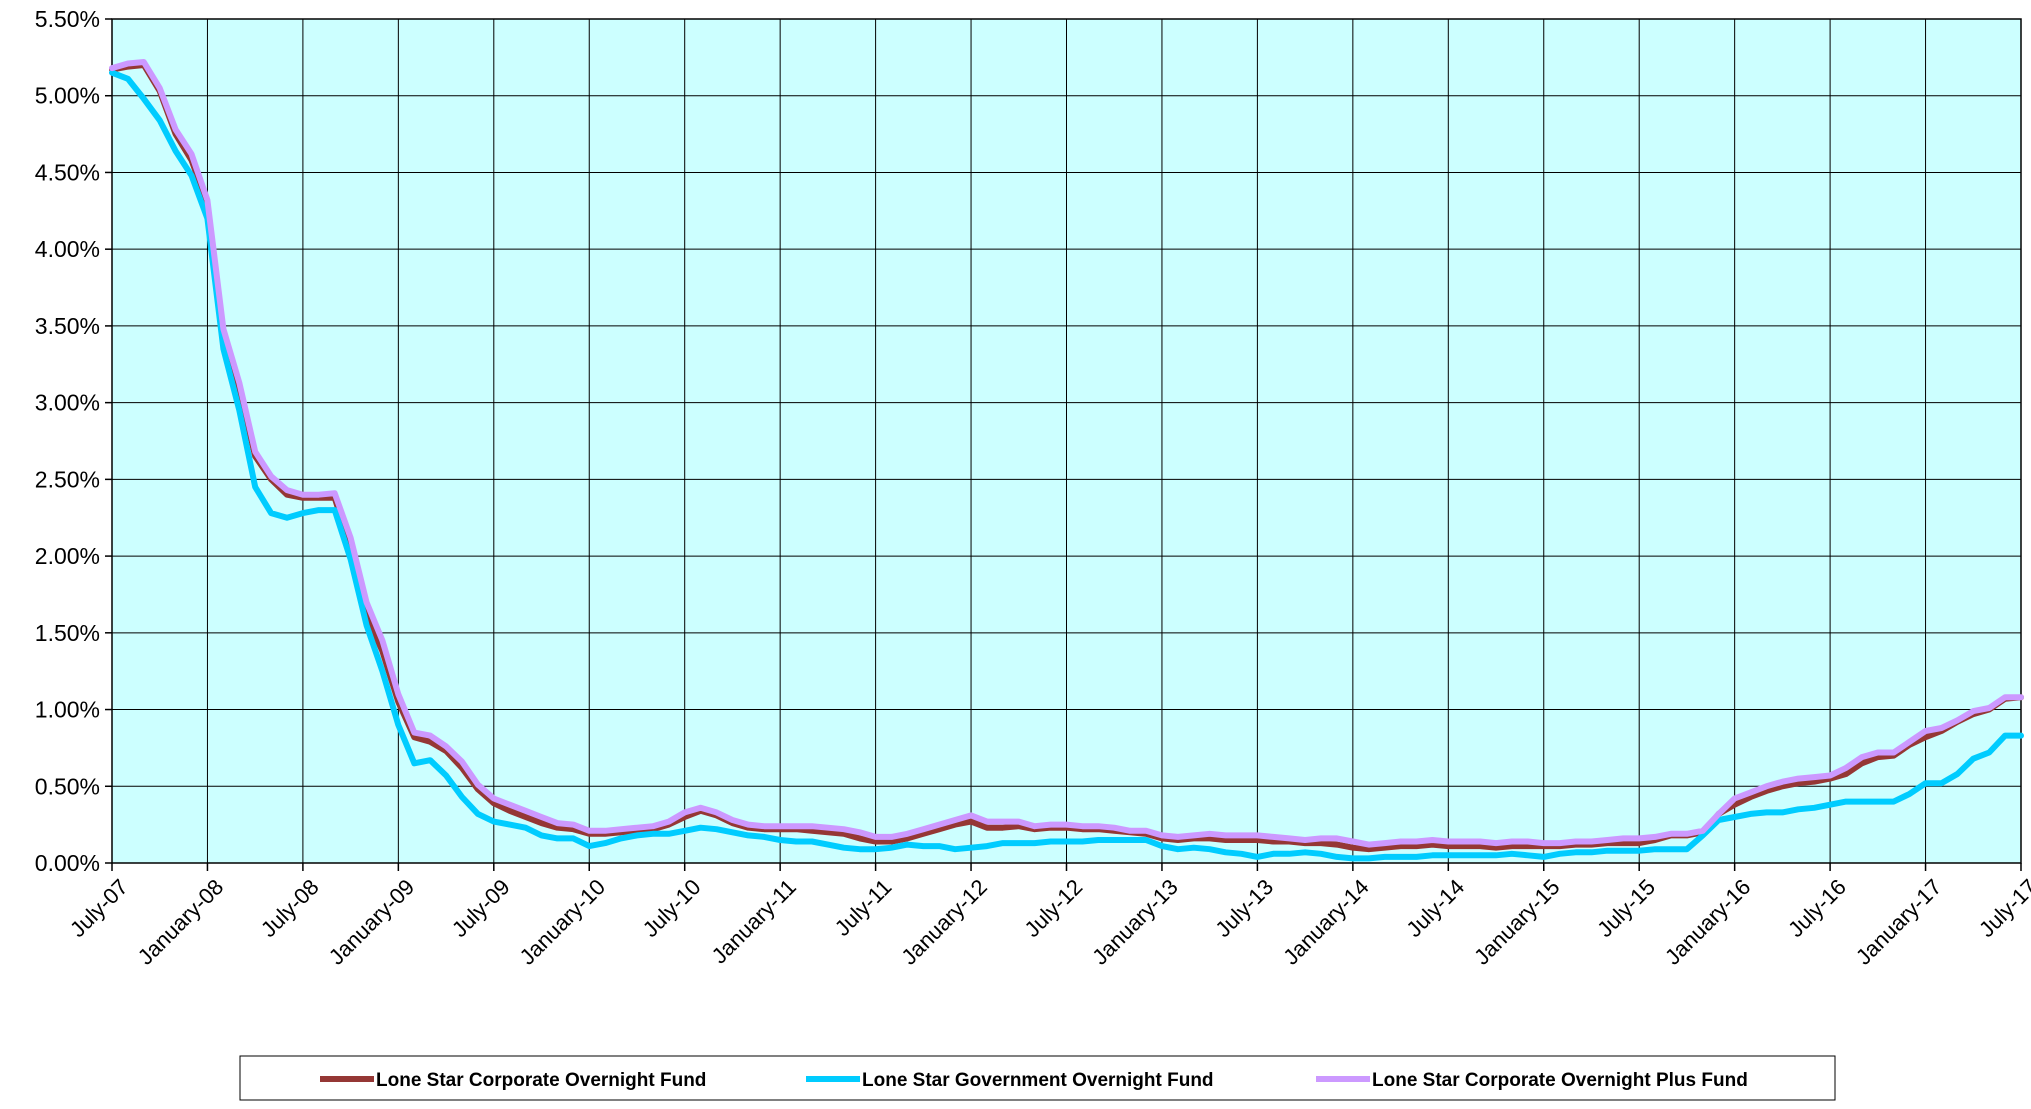 The height and width of the screenshot is (1109, 2031). Describe the element at coordinates (67, 96) in the screenshot. I see `y-tick-label: 5.00%` at that location.